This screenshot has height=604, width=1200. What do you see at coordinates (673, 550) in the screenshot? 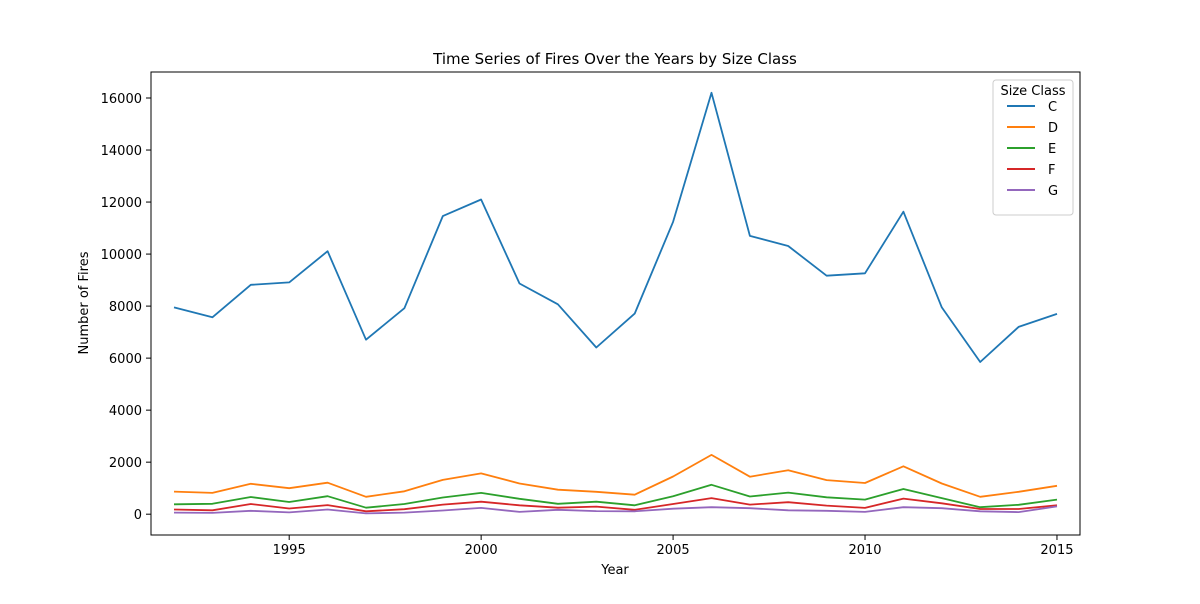
I see `x-tick-label: 2005` at bounding box center [673, 550].